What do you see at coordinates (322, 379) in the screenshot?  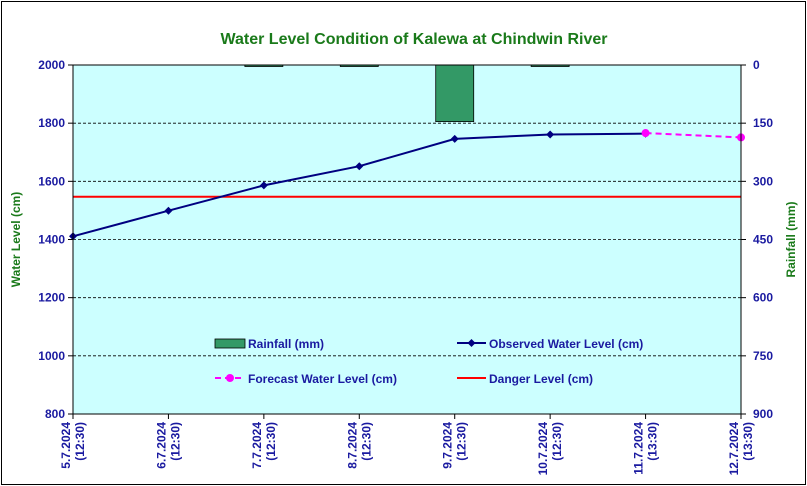 I see `legend-forecast-label: Forecast Water Level (cm)` at bounding box center [322, 379].